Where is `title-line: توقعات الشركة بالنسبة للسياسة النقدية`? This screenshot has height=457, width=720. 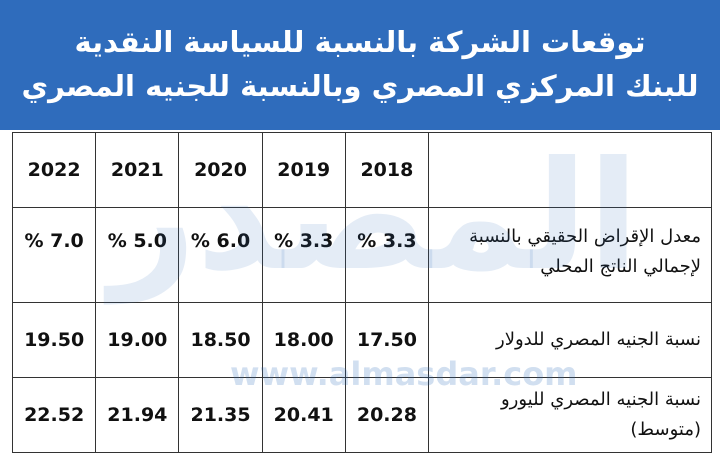
title-line: توقعات الشركة بالنسبة للسياسة النقدية is located at coordinates (360, 42).